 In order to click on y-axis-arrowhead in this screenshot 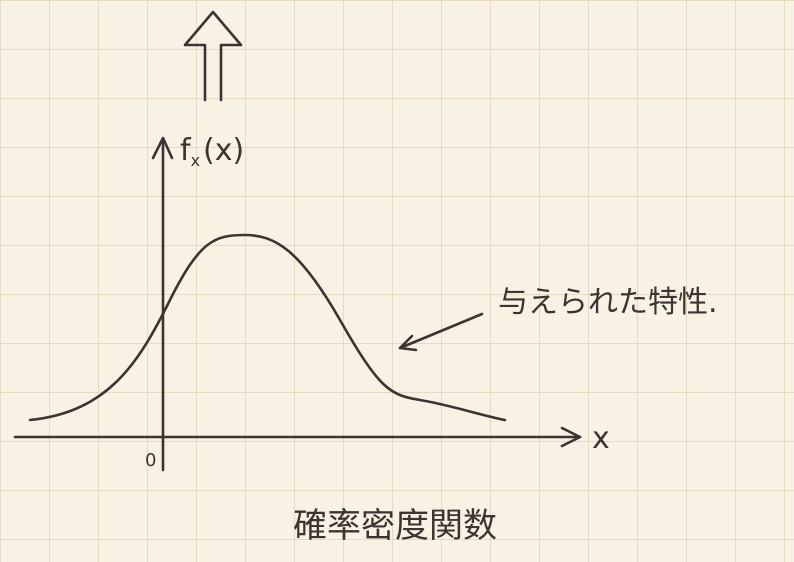, I will do `click(162, 148)`.